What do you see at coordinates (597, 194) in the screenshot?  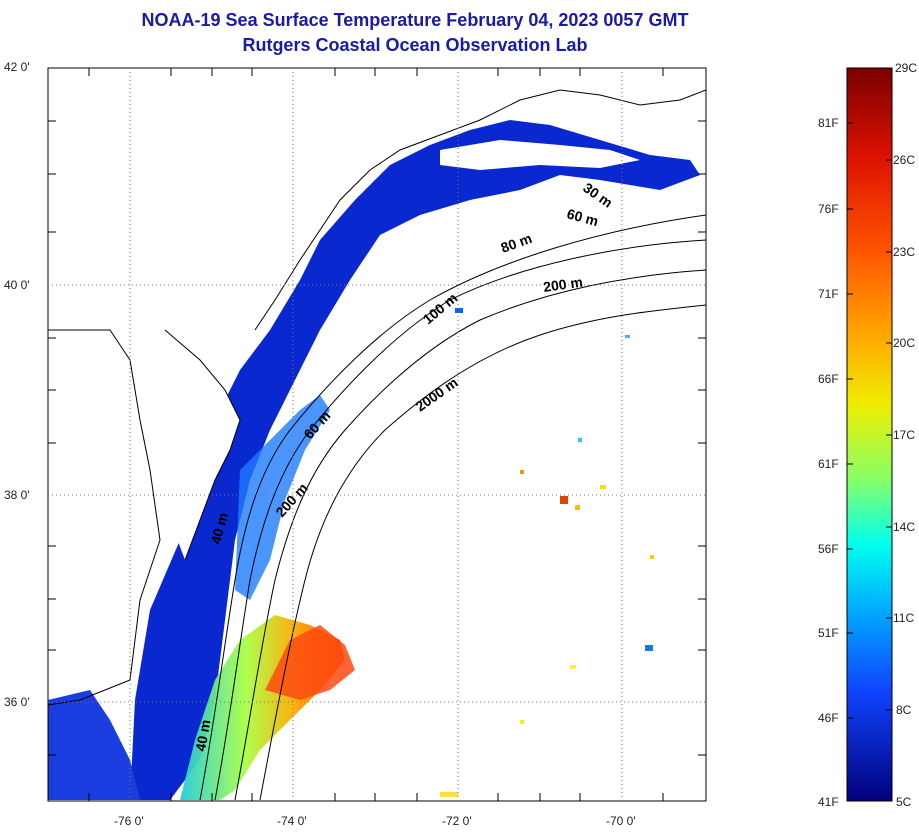 I see `contour-label-30m: 30 m` at bounding box center [597, 194].